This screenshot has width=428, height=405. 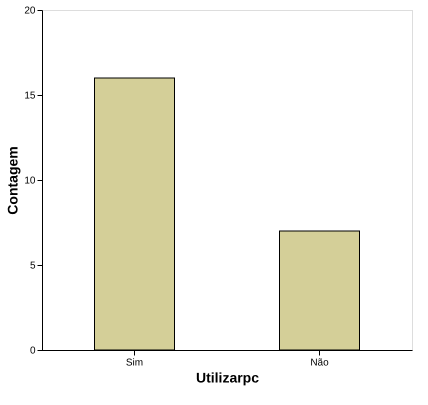 I want to click on y-tick-label: 15, so click(x=30, y=96).